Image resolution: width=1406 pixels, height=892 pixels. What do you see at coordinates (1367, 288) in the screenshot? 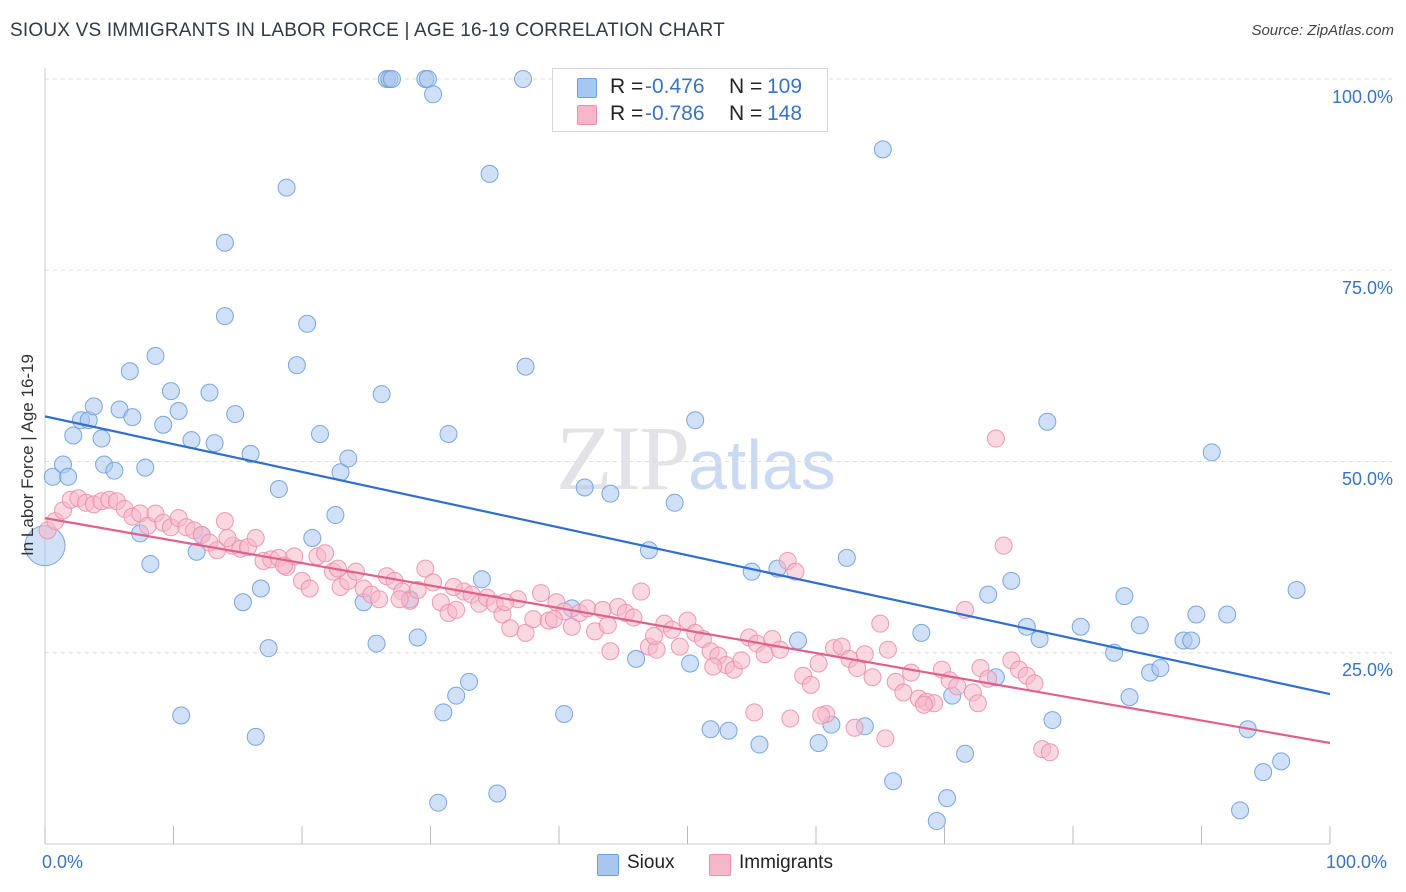
I see `y-tick-label: 75.0%` at bounding box center [1367, 288].